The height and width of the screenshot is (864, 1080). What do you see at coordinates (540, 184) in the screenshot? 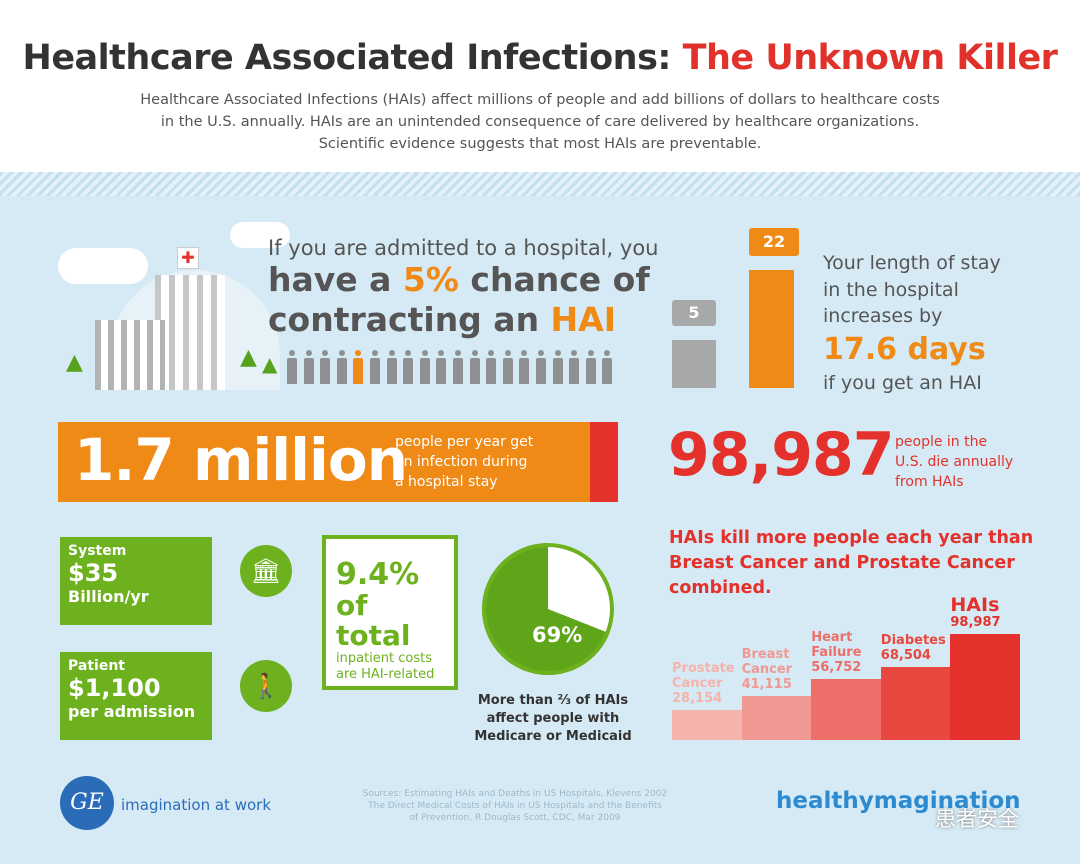
I see `divider-stripe` at bounding box center [540, 184].